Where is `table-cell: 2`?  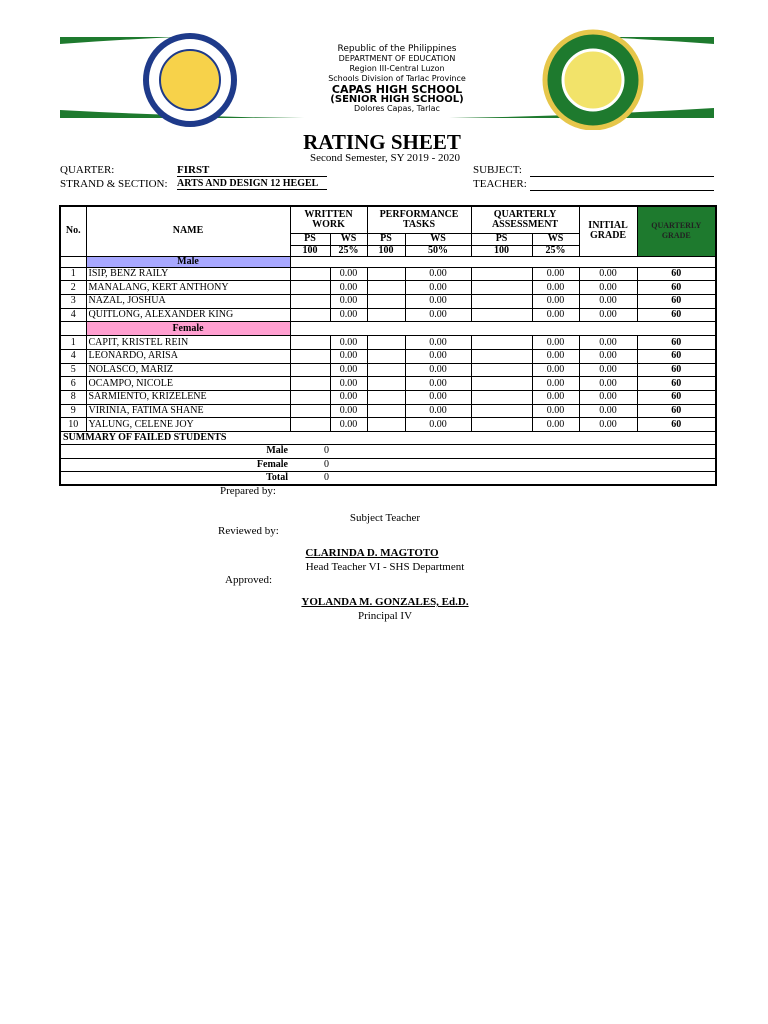 table-cell: 2 is located at coordinates (73, 287).